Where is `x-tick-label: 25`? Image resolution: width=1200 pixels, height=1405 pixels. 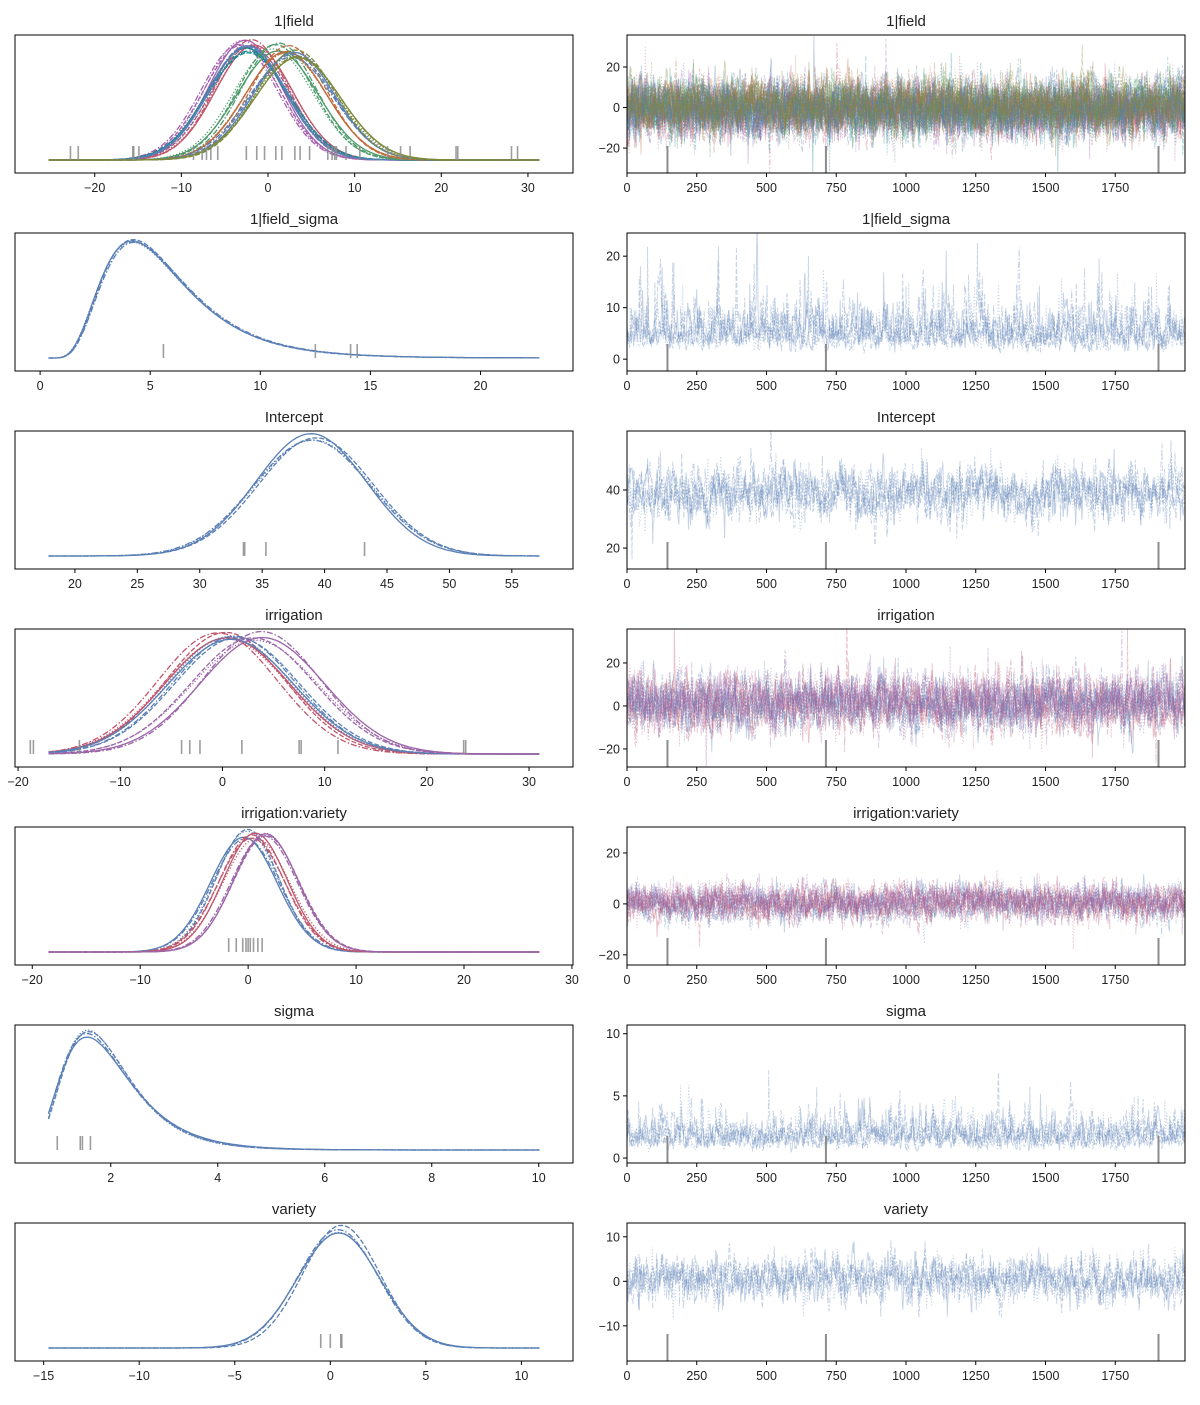
x-tick-label: 25 is located at coordinates (137, 584).